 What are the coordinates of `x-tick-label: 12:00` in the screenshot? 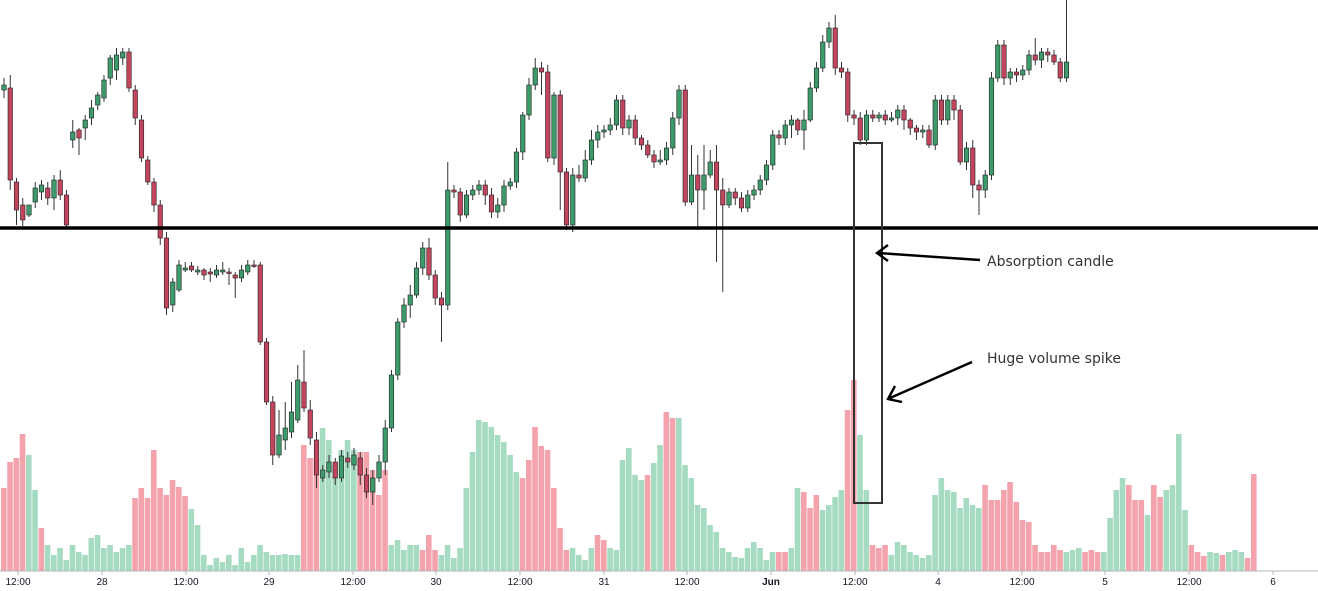 It's located at (686, 582).